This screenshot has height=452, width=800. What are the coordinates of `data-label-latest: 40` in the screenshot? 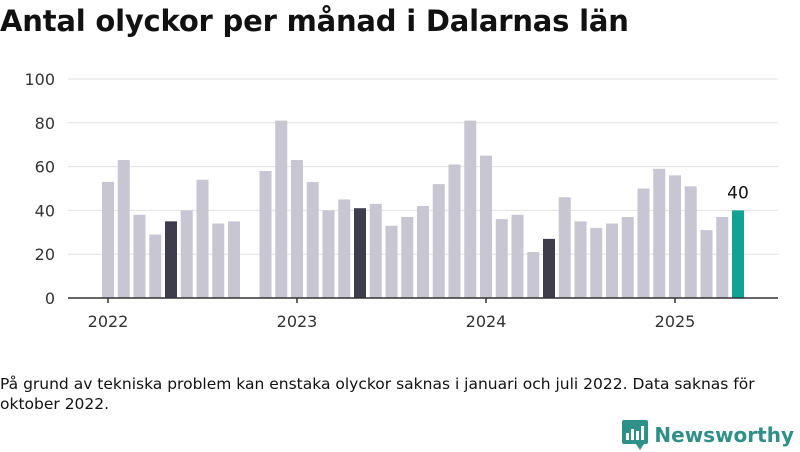 It's located at (738, 193).